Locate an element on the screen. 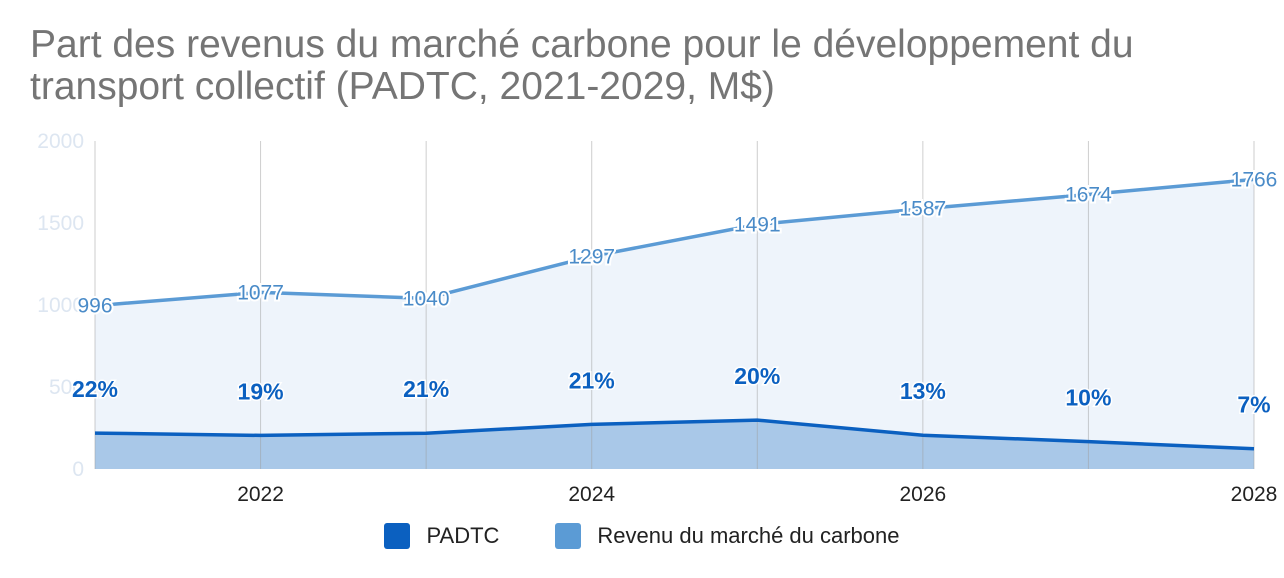 Image resolution: width=1284 pixels, height=578 pixels. legend-swatch-padtc is located at coordinates (397, 536).